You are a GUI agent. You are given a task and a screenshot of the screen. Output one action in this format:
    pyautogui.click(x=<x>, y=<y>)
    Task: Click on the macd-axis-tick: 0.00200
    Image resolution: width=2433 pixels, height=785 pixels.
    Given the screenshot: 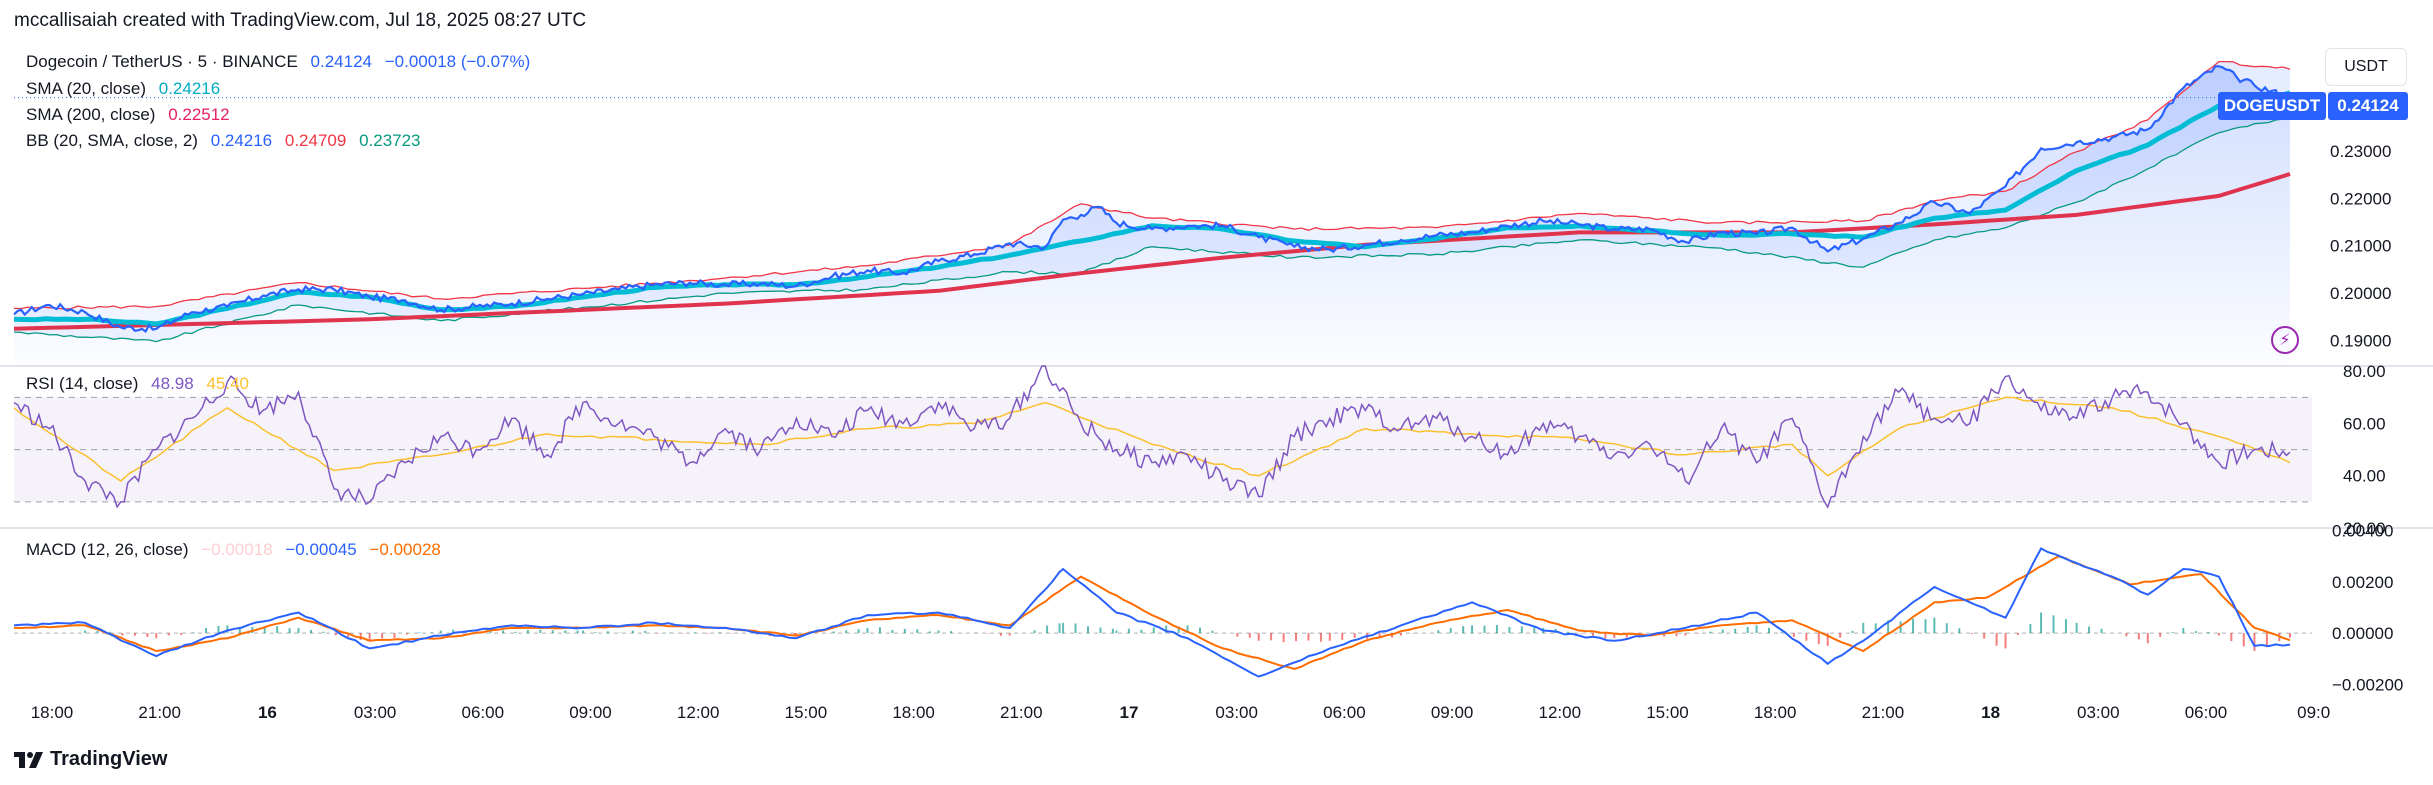 What is the action you would take?
    pyautogui.click(x=2362, y=582)
    